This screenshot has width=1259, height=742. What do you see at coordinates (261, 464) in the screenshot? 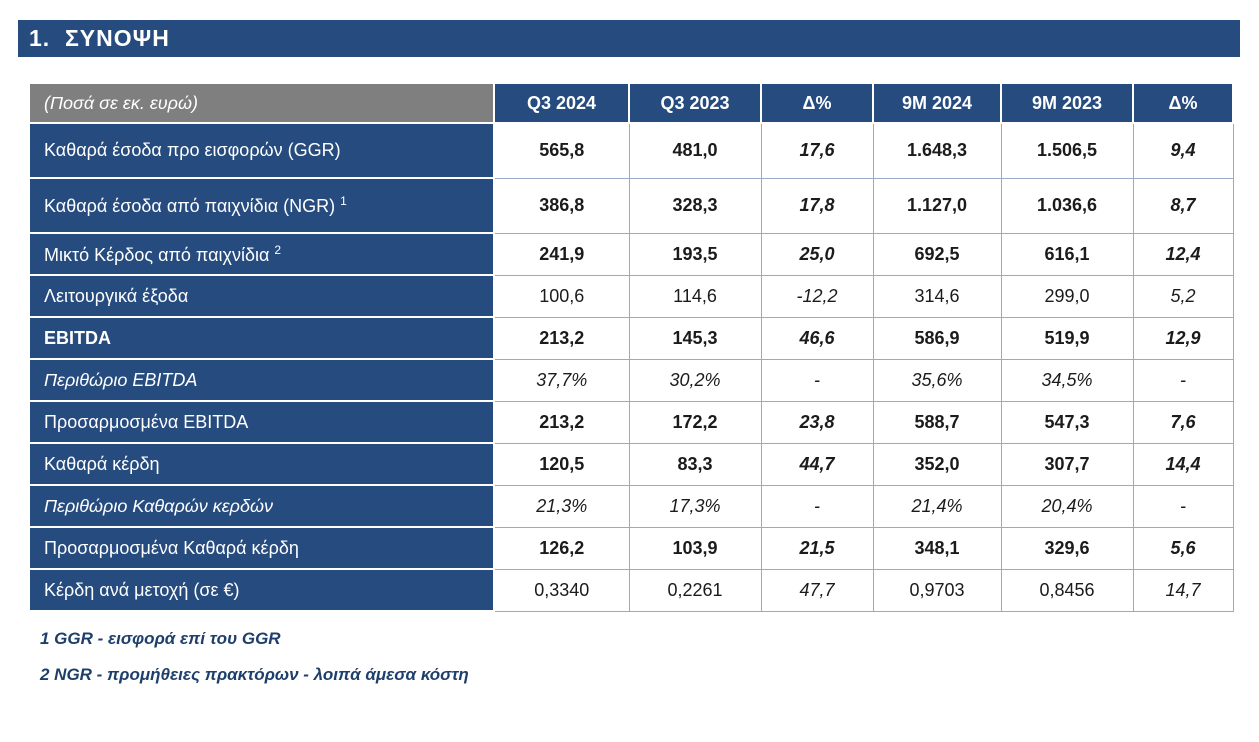
I see `row-label: Καθαρά κέρδη` at bounding box center [261, 464].